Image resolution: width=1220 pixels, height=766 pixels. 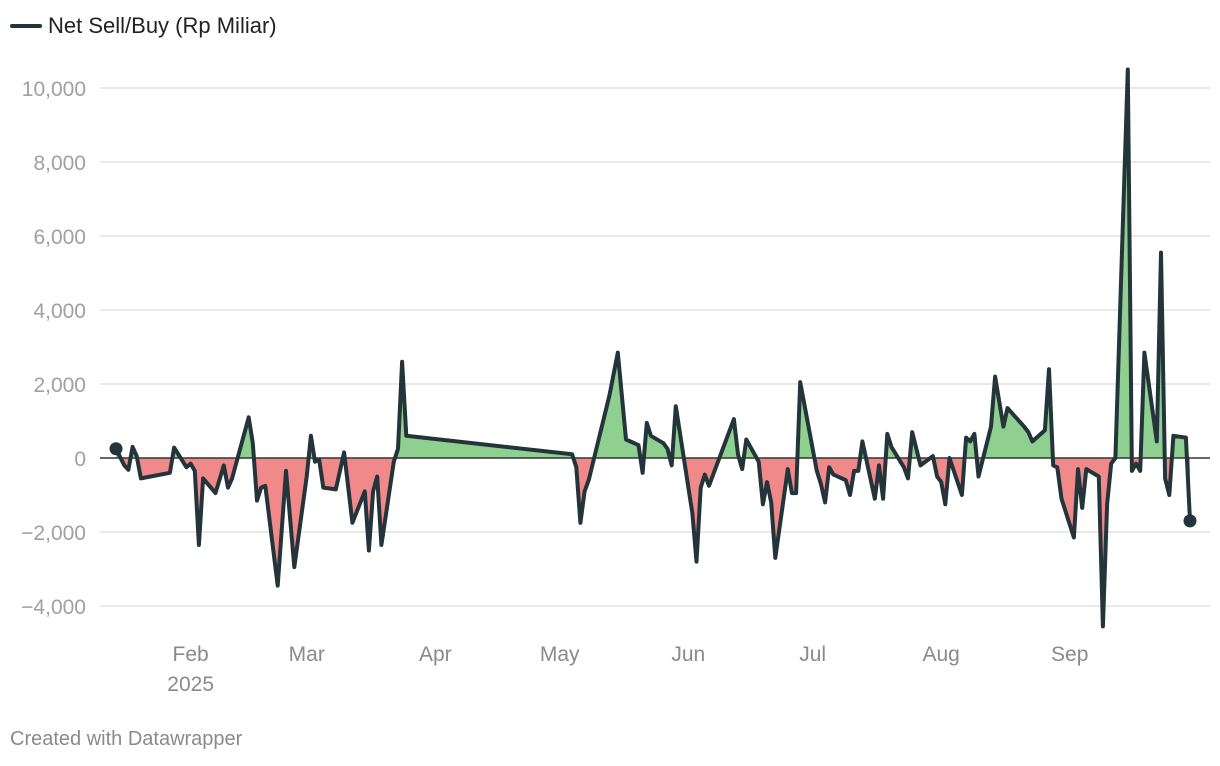 I want to click on x-tick-label: Jun, so click(x=688, y=654).